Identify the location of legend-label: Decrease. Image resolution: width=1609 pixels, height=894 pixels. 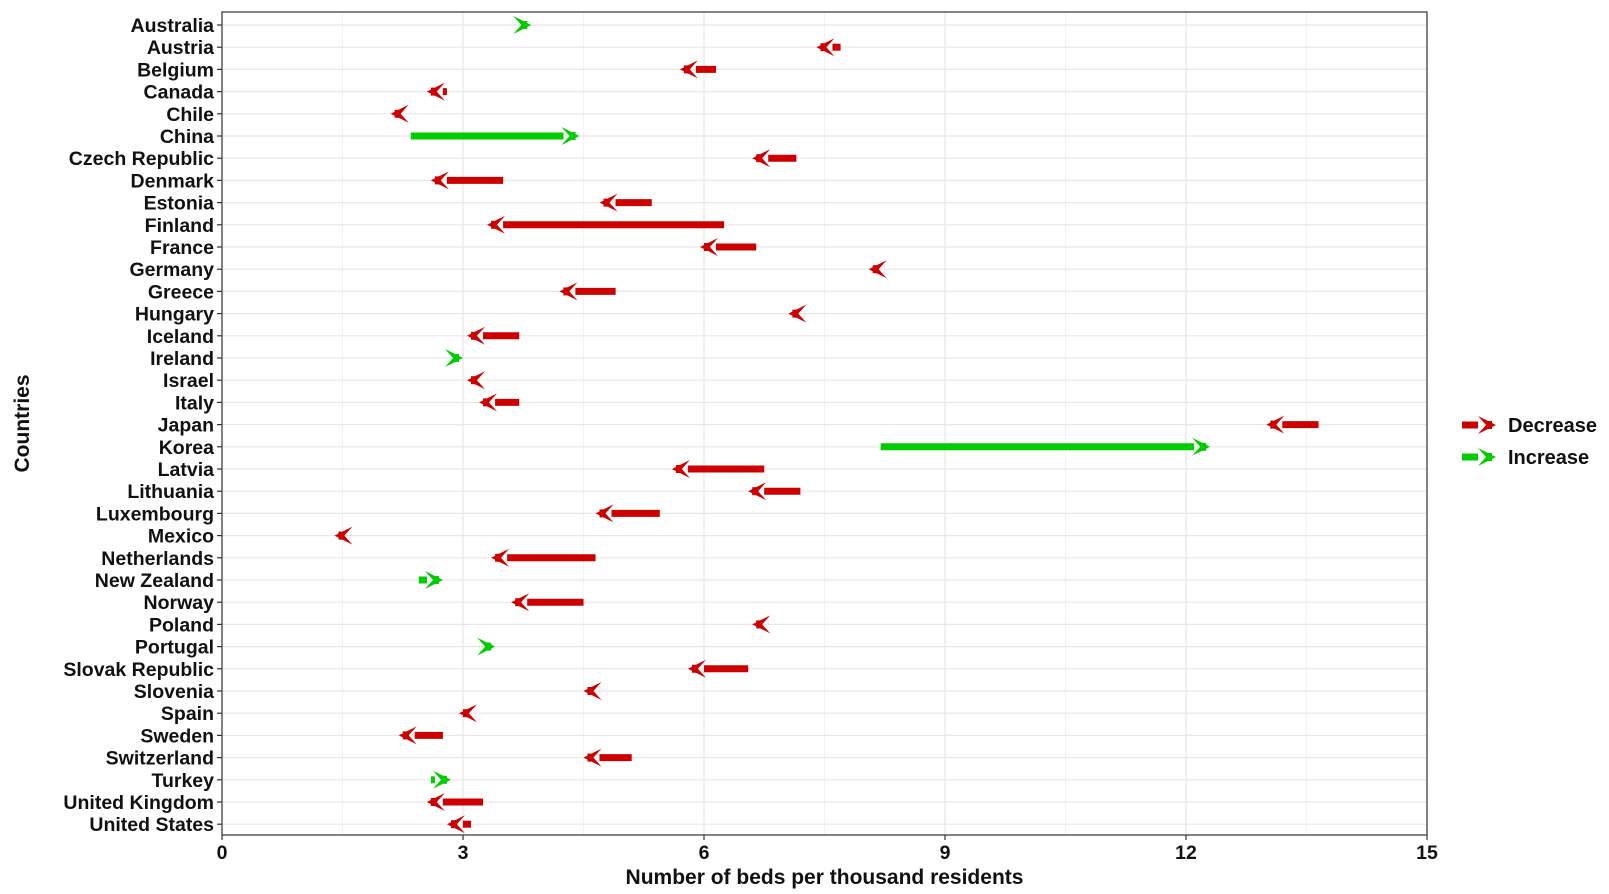
(1552, 426).